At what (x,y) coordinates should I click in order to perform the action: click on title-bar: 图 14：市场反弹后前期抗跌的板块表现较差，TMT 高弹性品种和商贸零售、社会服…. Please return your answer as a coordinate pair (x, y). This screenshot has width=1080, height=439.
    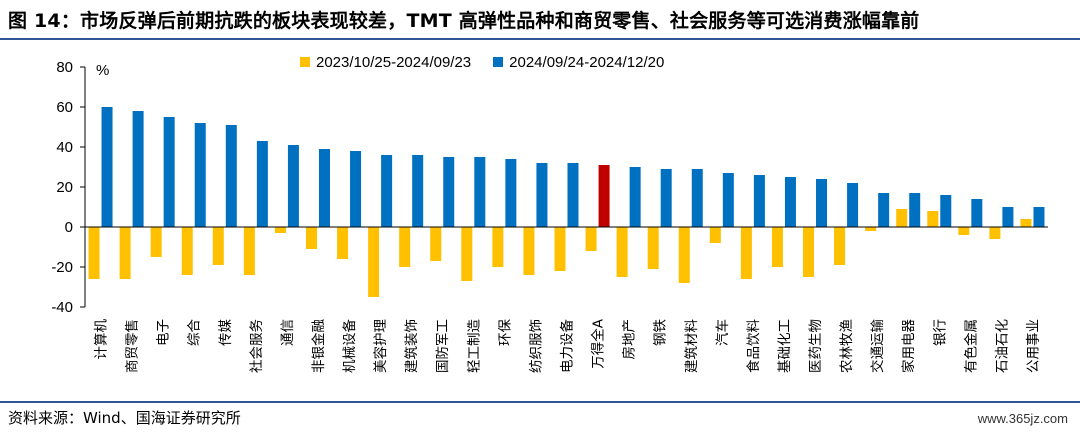
    Looking at the image, I should click on (540, 20).